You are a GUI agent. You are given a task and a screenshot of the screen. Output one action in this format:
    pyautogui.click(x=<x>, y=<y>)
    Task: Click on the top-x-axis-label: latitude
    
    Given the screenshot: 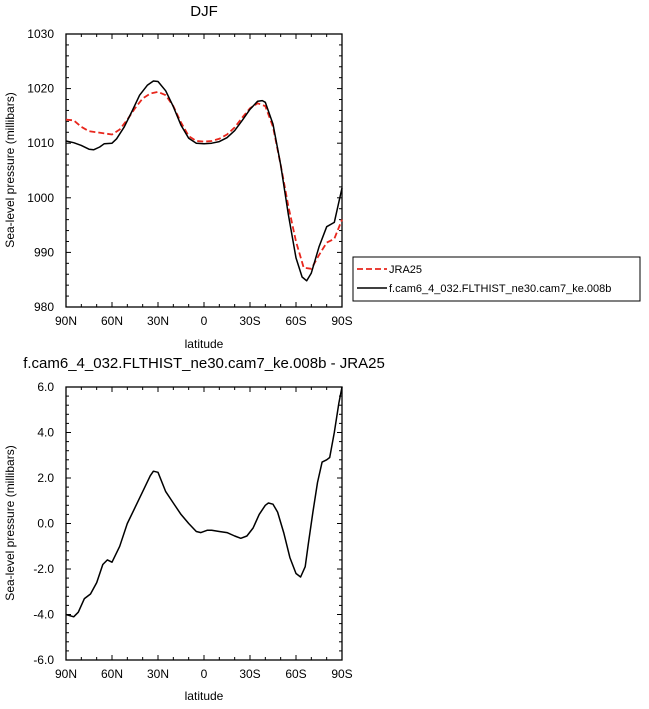 What is the action you would take?
    pyautogui.click(x=204, y=344)
    